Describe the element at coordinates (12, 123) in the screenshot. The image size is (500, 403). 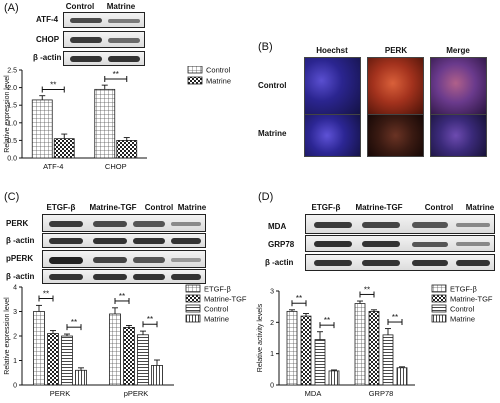
I see `y-tick-label: 1.0` at that location.